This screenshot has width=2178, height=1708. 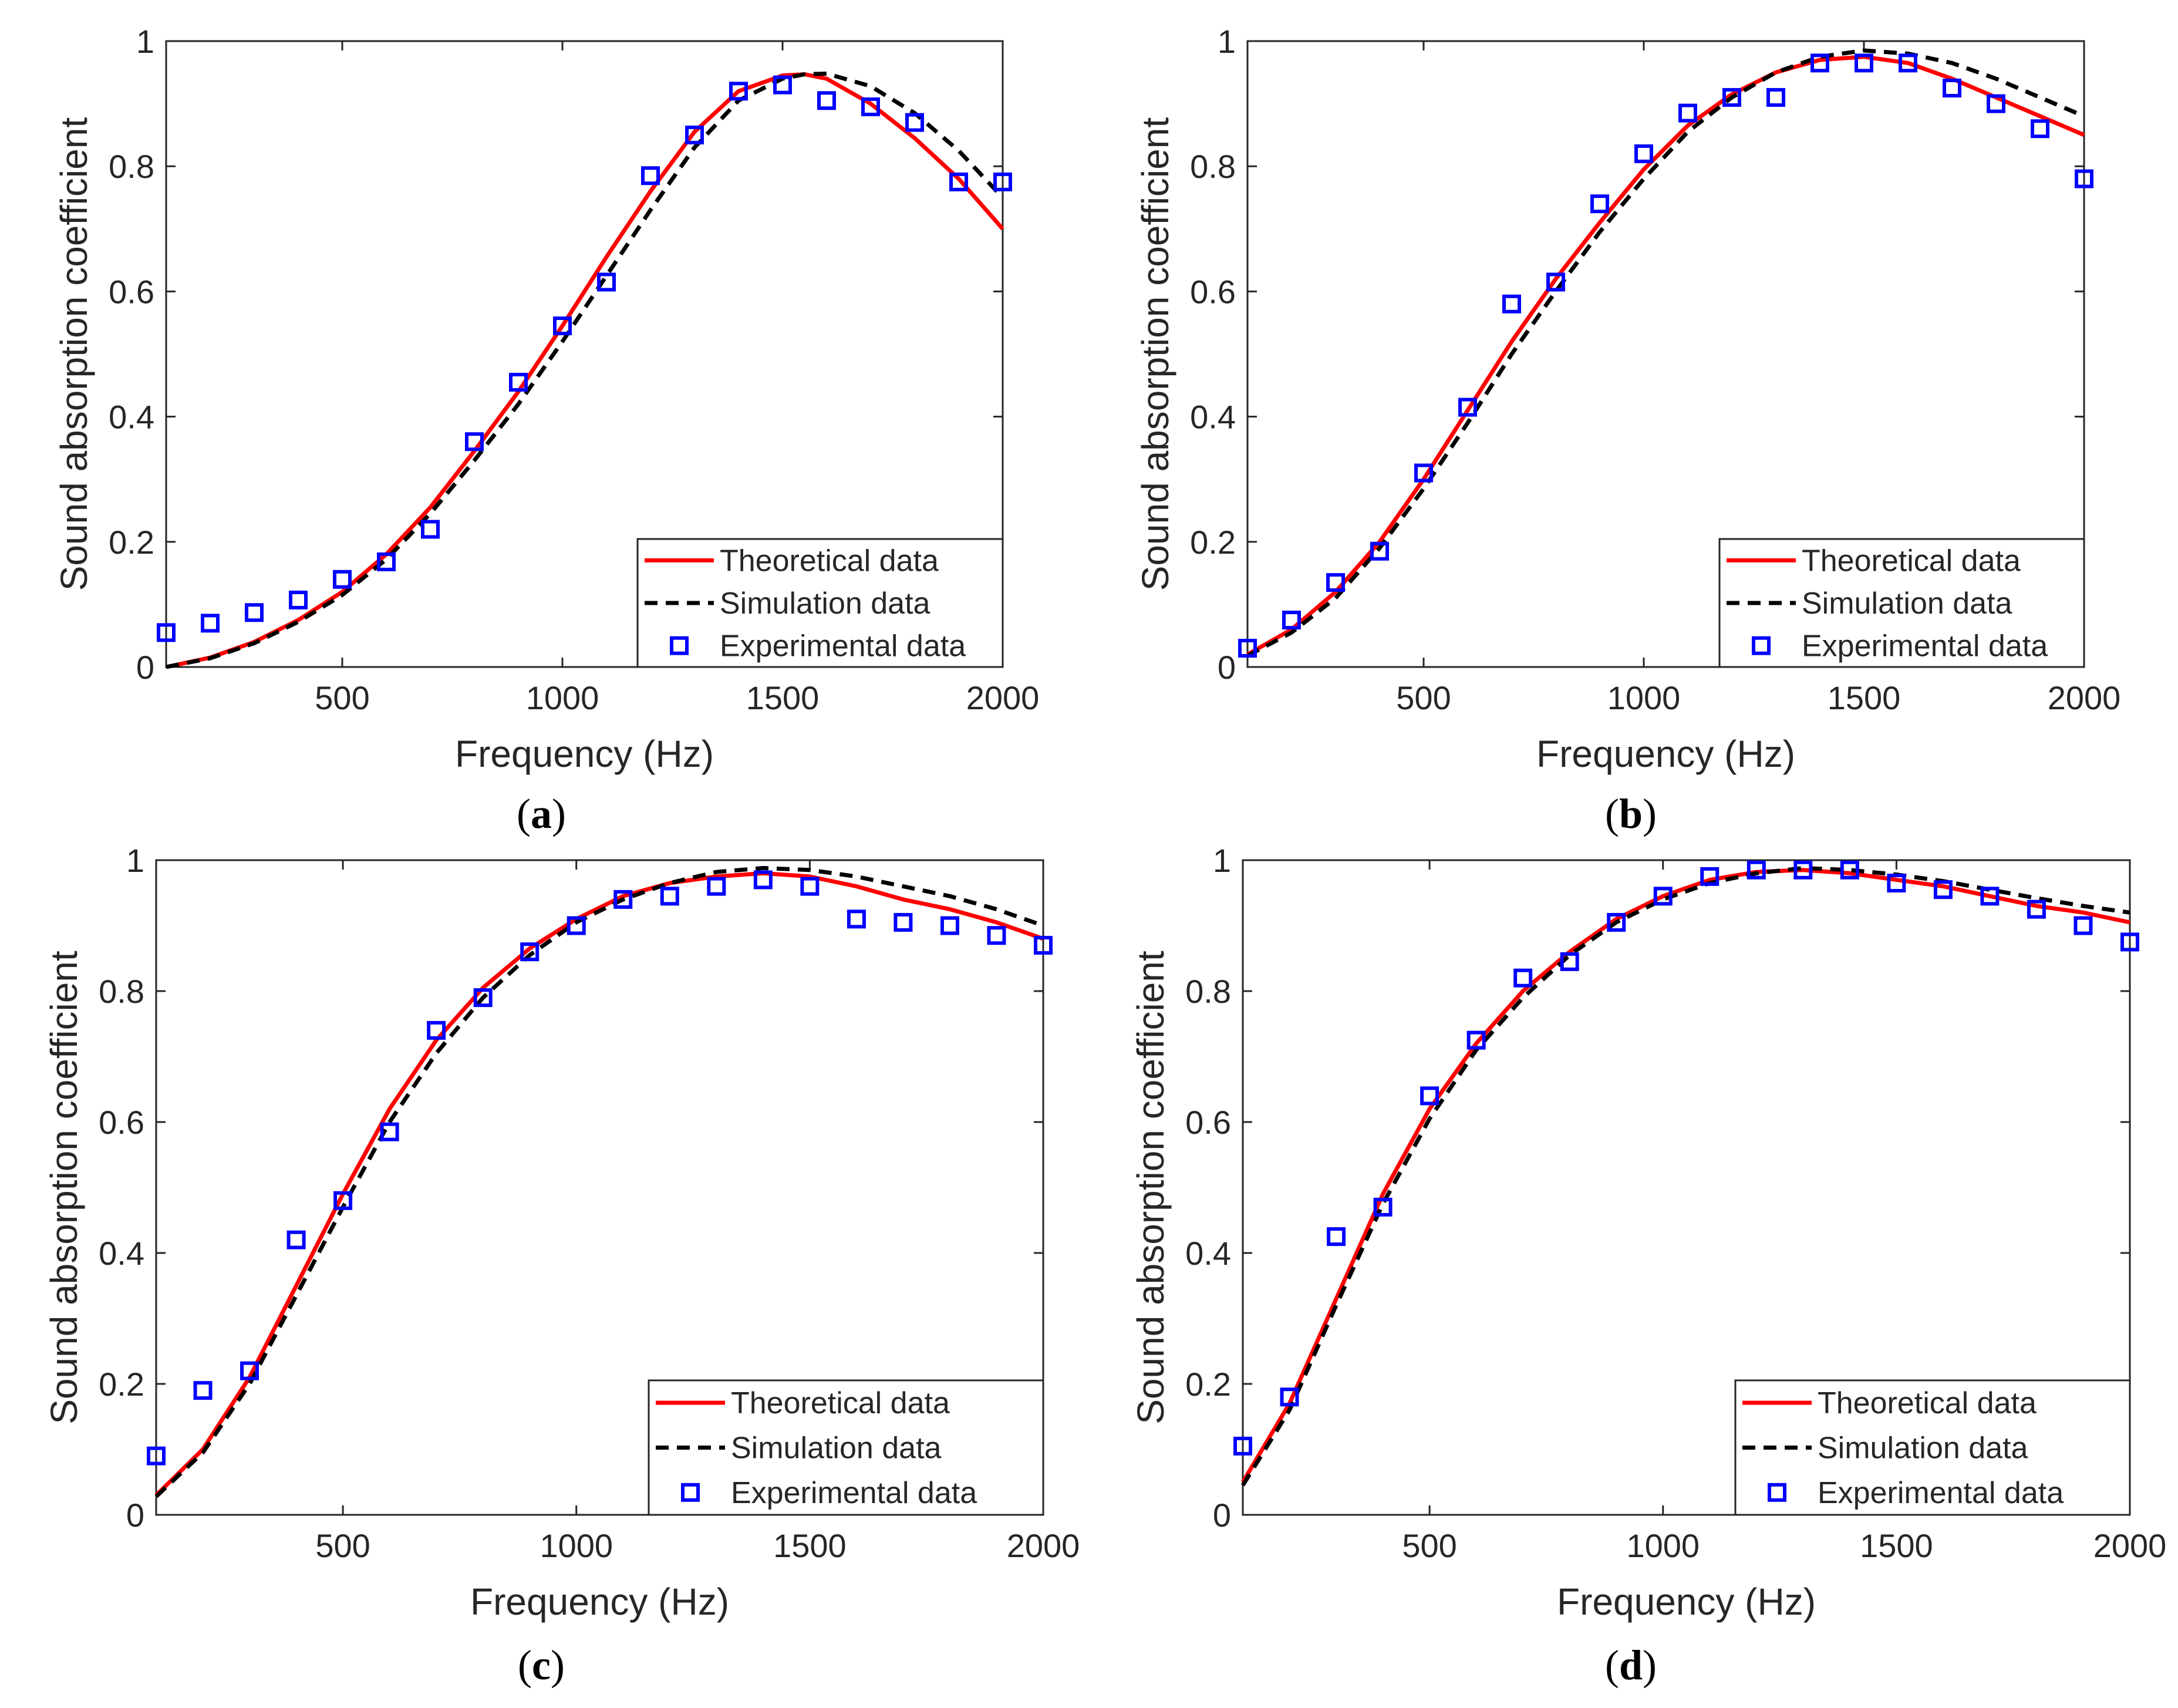 I want to click on y-tick-label: 1, so click(x=1227, y=41).